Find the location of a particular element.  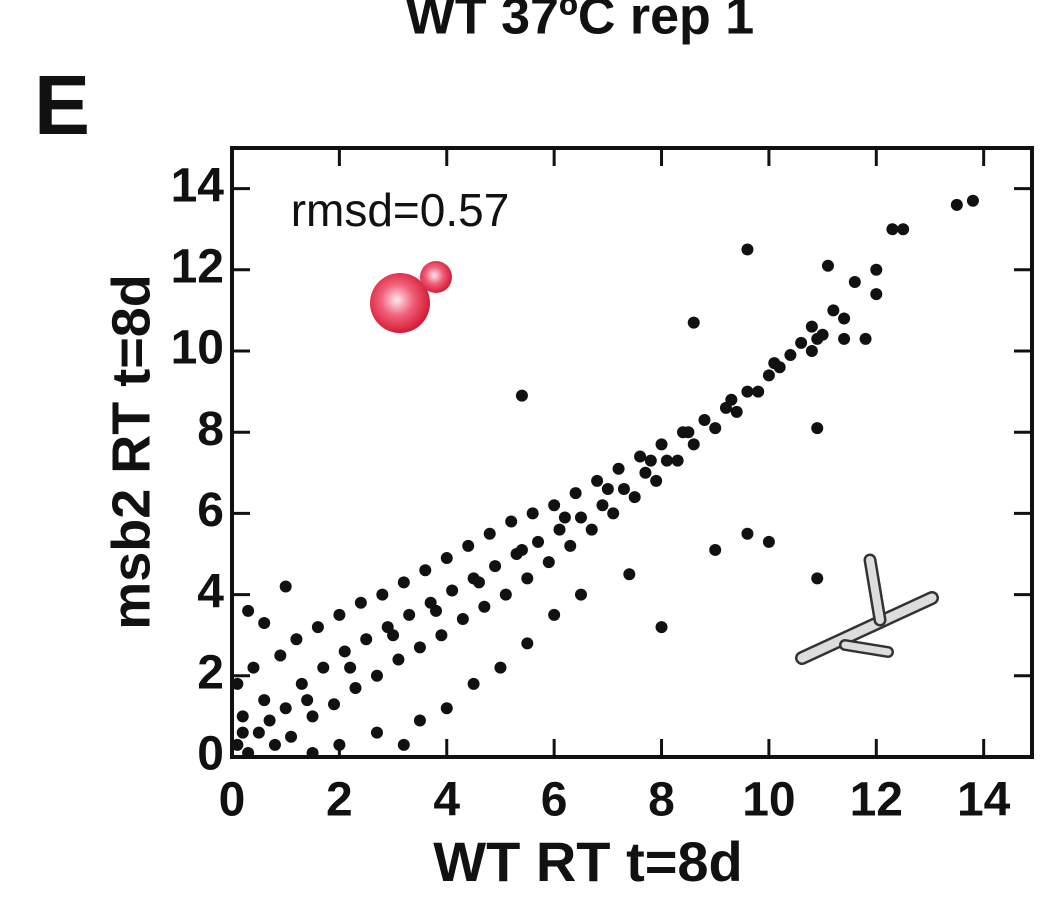

x-tick-label: 6 is located at coordinates (554, 800).